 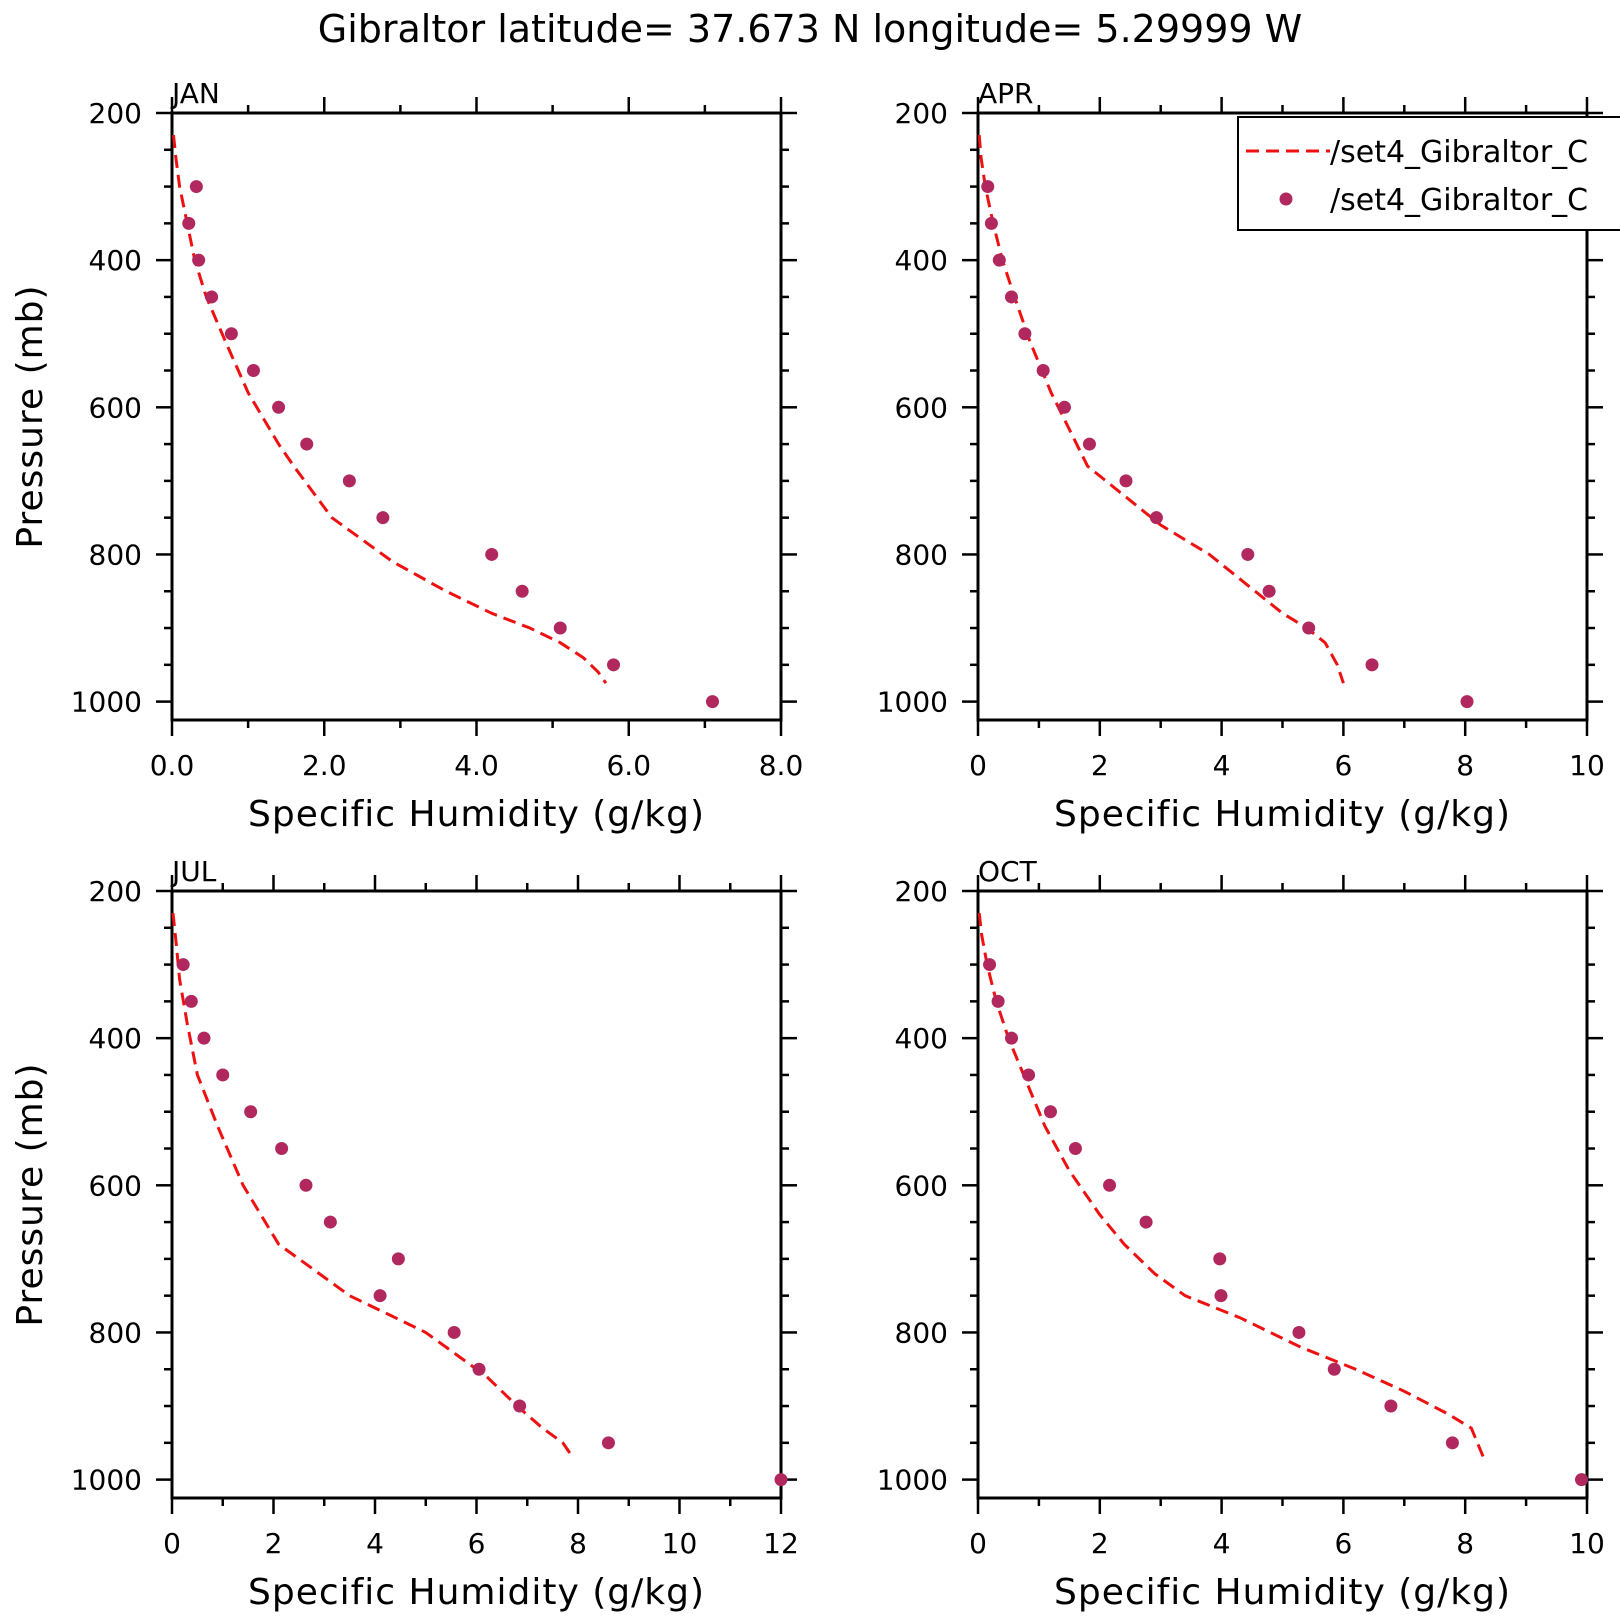 I want to click on x-tick-label: 12, so click(x=781, y=1543).